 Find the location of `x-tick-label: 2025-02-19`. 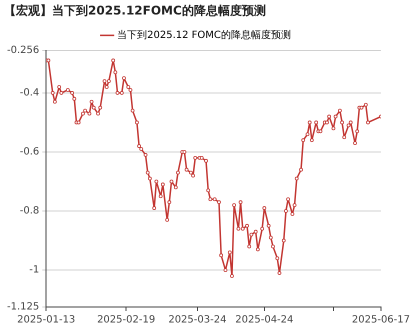

x-tick-label: 2025-02-19 is located at coordinates (126, 320).